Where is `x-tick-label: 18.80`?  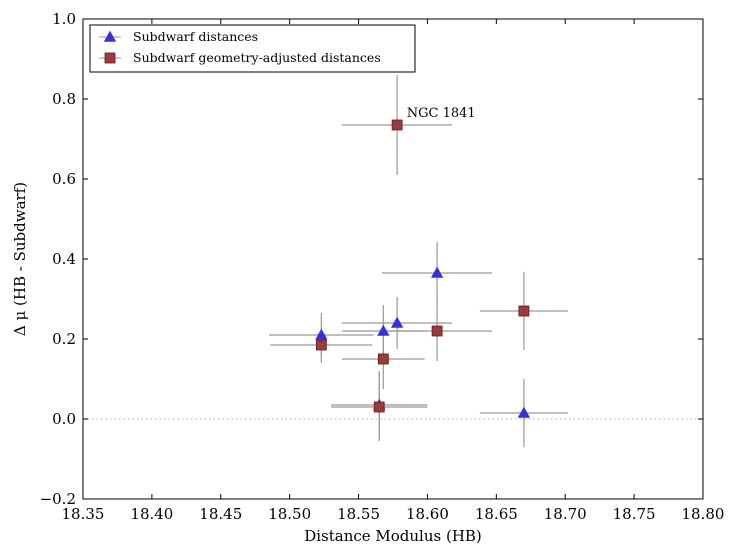 x-tick-label: 18.80 is located at coordinates (703, 514).